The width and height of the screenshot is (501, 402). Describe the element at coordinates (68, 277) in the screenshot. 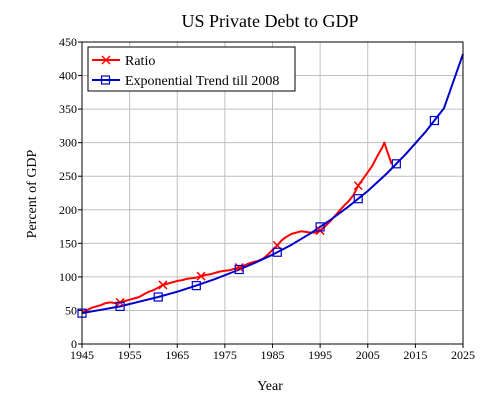

I see `y-tick-label: 100` at that location.